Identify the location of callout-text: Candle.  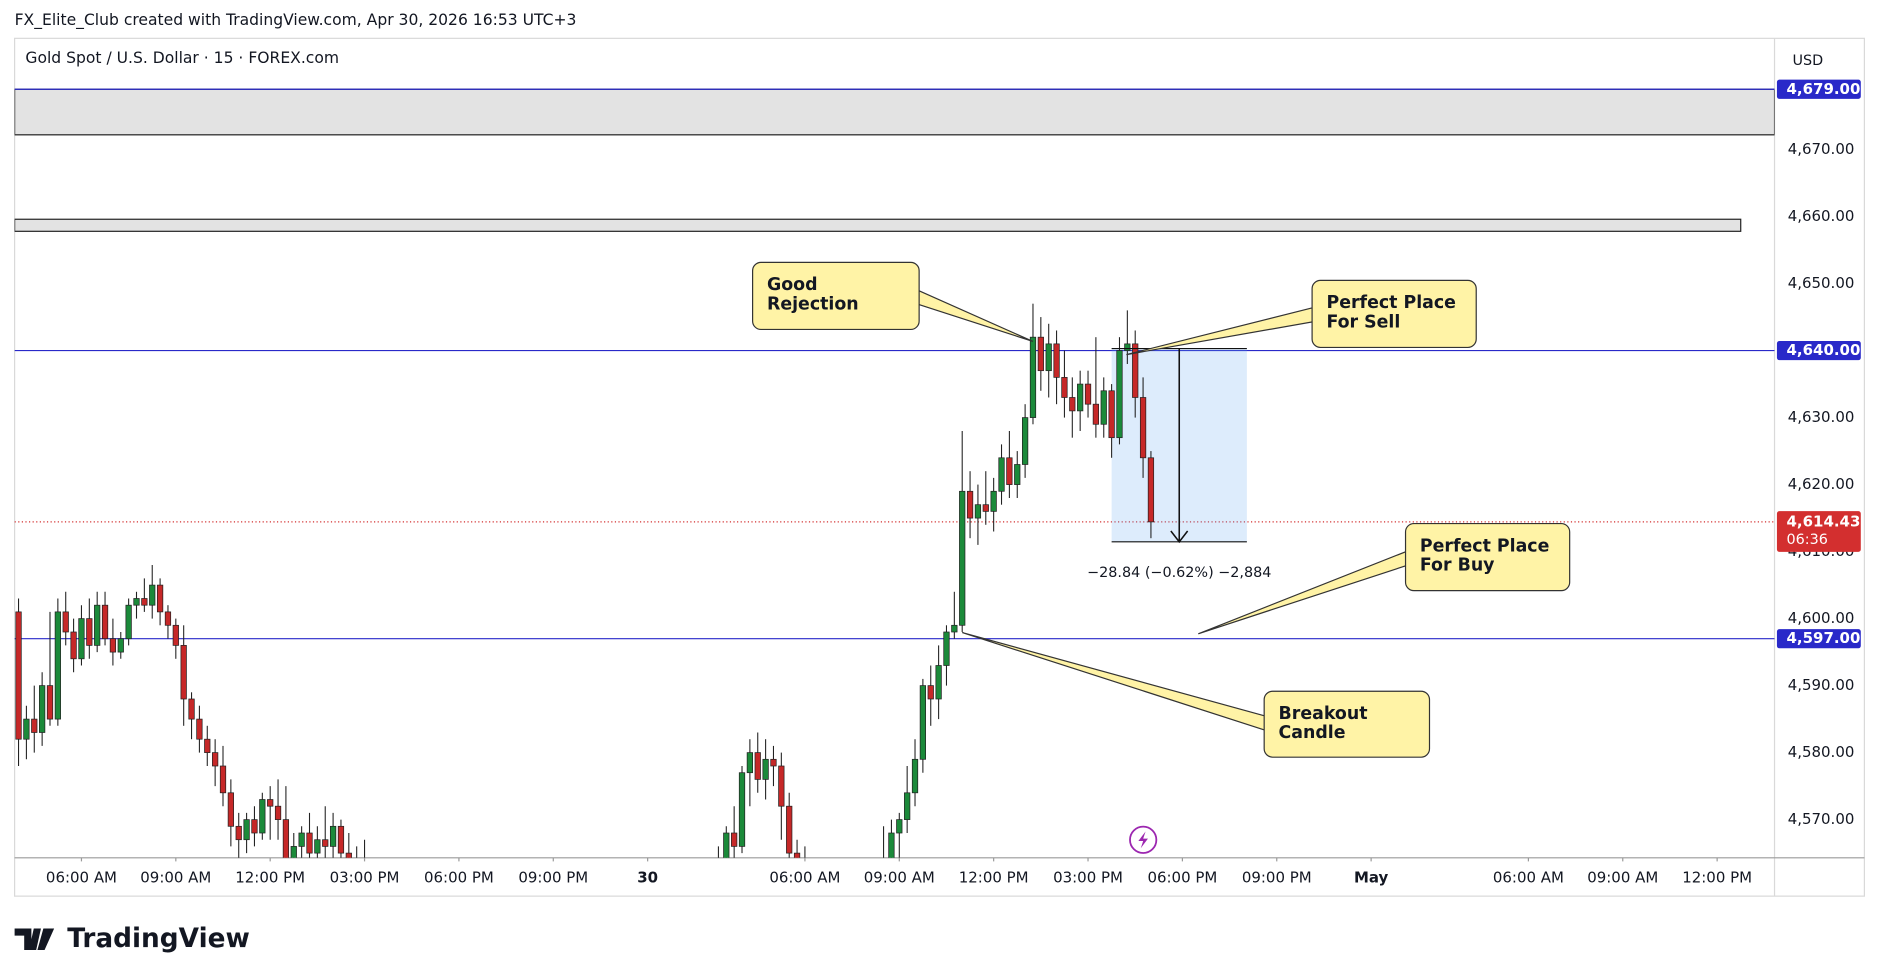
(1312, 733).